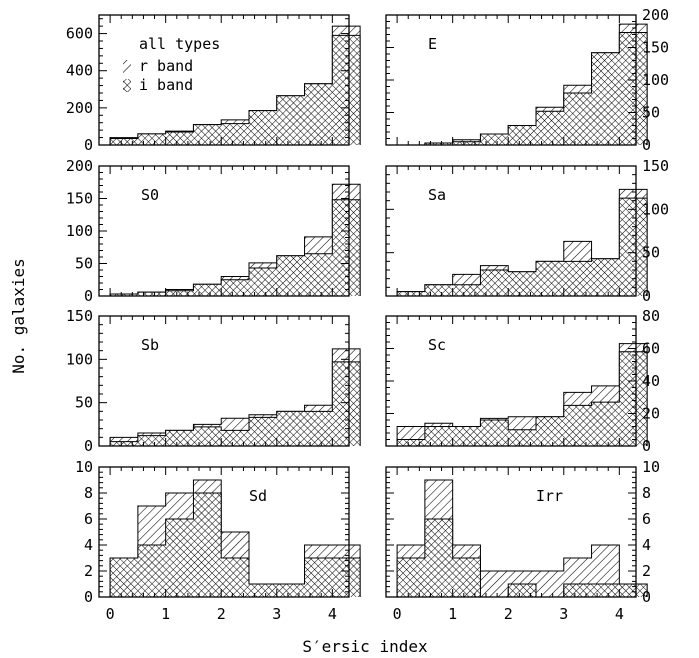 The width and height of the screenshot is (699, 658). What do you see at coordinates (221, 614) in the screenshot?
I see `x-tick-label: 2` at bounding box center [221, 614].